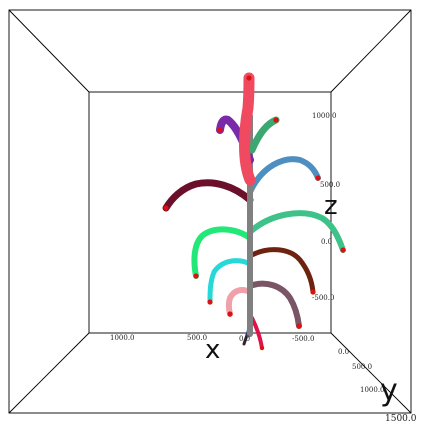 Image resolution: width=434 pixels, height=422 pixels. I want to click on tip-mauve, so click(299, 326).